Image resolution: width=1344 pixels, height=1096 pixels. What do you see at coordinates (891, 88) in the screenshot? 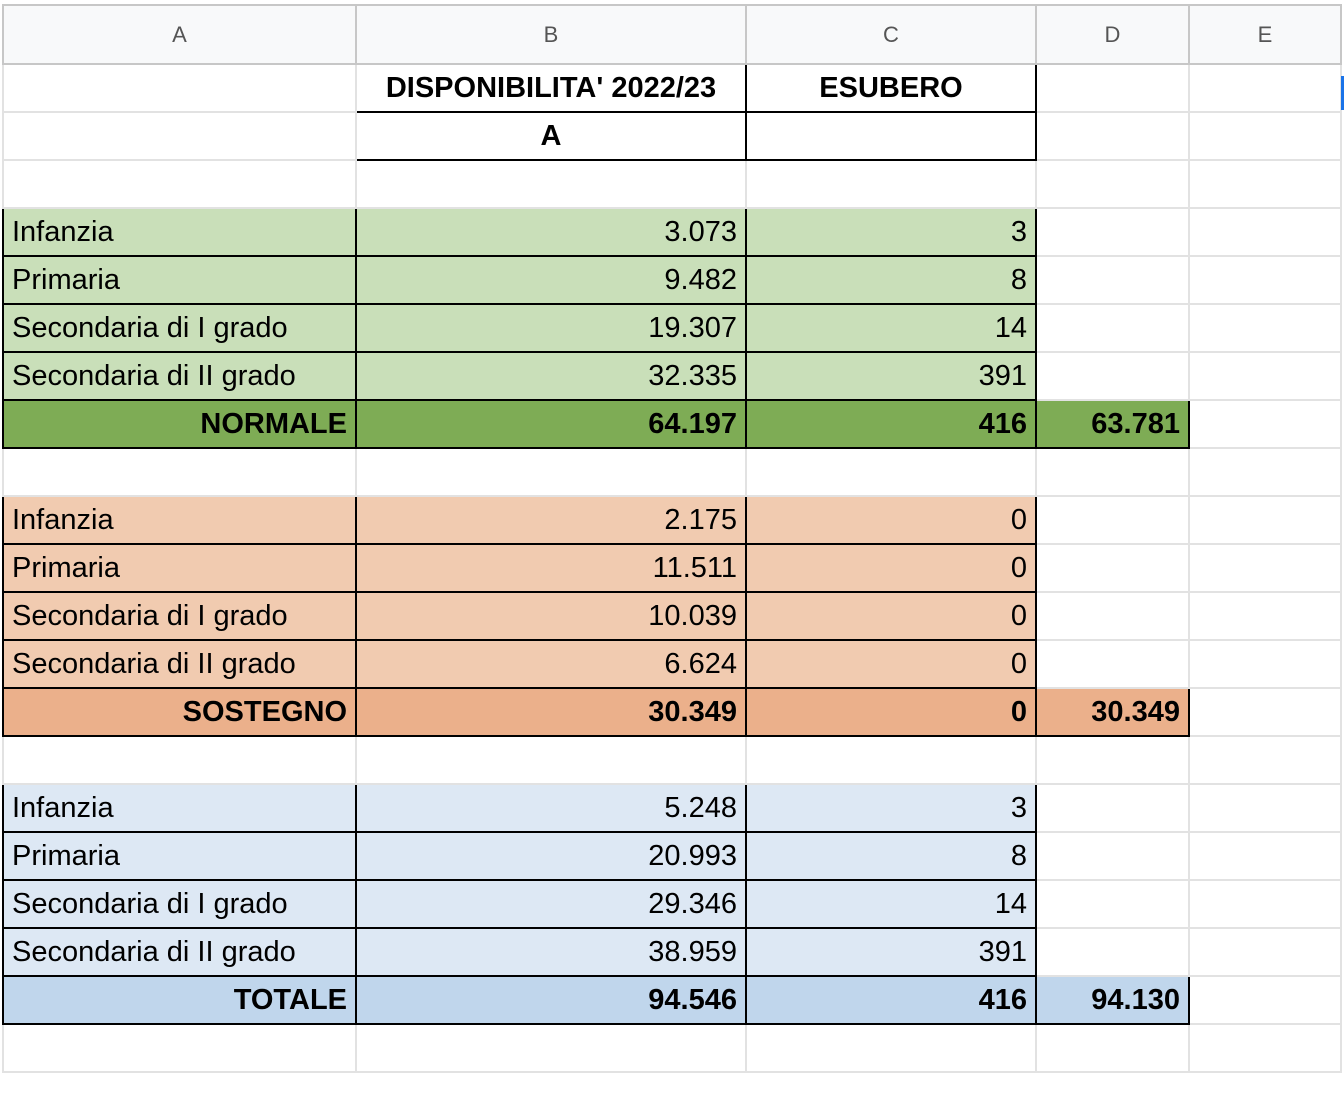
I see `surplus-header: ESUBERO` at bounding box center [891, 88].